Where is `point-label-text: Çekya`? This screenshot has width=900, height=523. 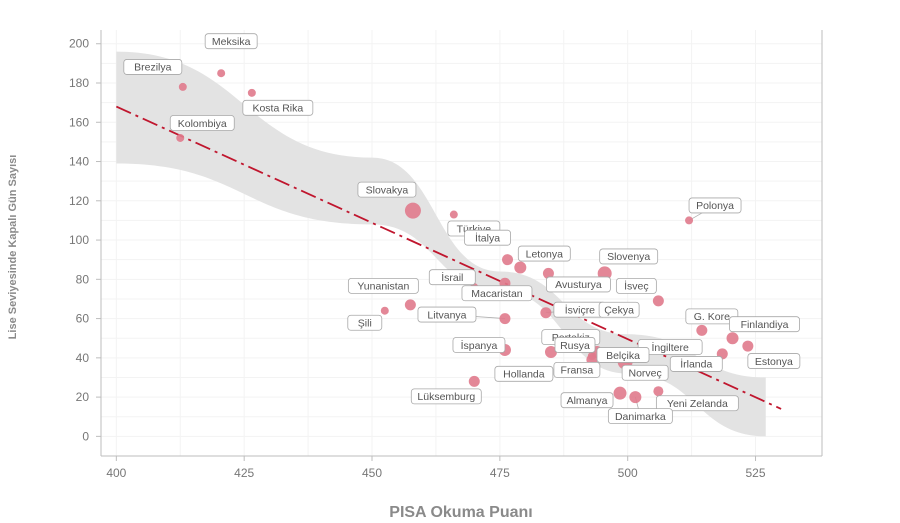
point-label-text: Çekya is located at coordinates (619, 311).